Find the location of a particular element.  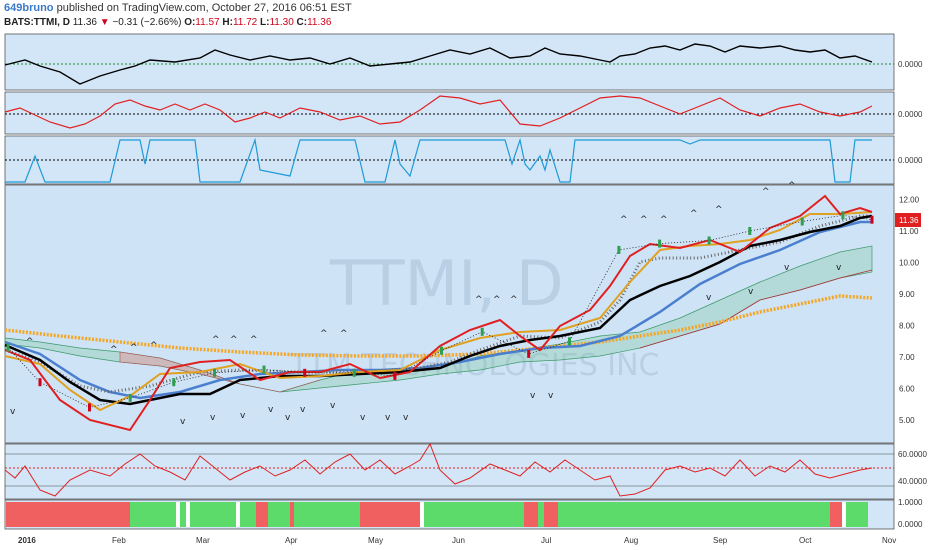

low-label: L: is located at coordinates (265, 22).